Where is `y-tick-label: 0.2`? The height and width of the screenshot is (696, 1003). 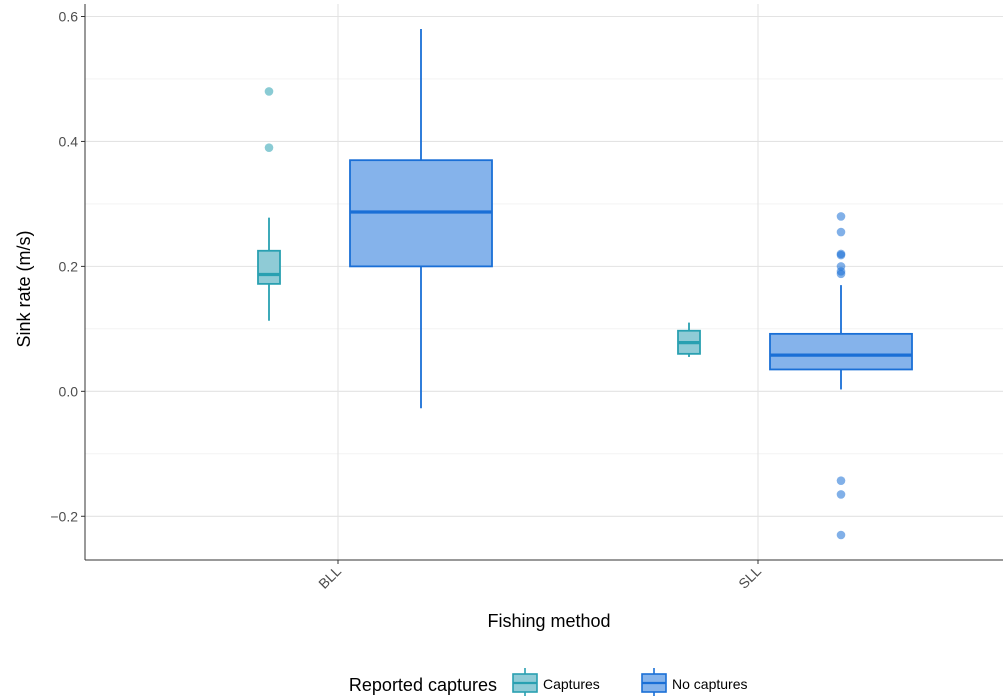 y-tick-label: 0.2 is located at coordinates (69, 266).